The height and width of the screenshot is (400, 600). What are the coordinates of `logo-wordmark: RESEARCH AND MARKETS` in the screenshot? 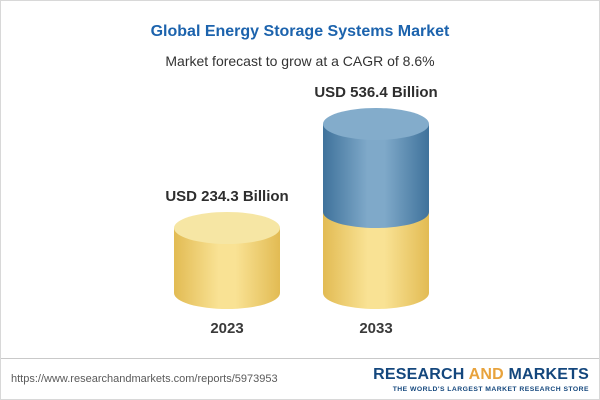 It's located at (481, 375).